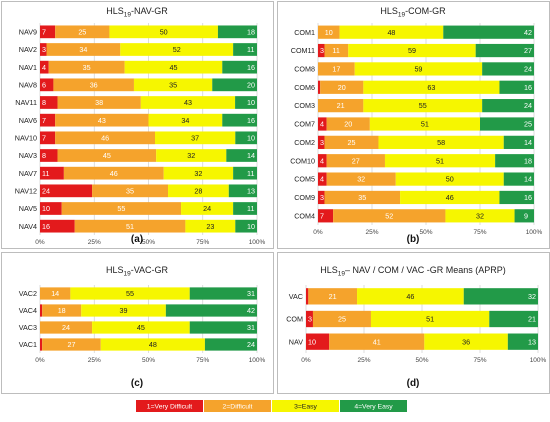 Image resolution: width=550 pixels, height=422 pixels. What do you see at coordinates (83, 49) in the screenshot?
I see `data-label: 34` at bounding box center [83, 49].